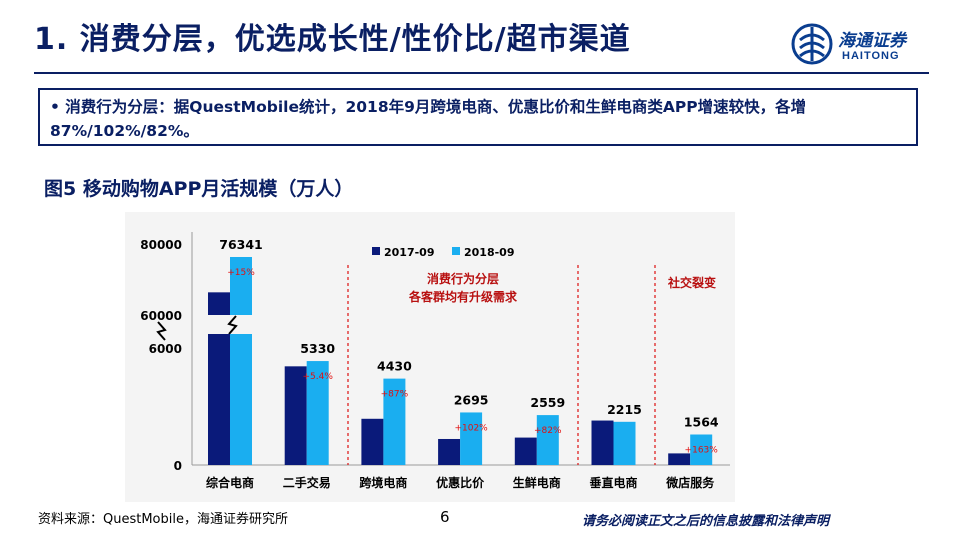 Image resolution: width=960 pixels, height=540 pixels. What do you see at coordinates (317, 377) in the screenshot?
I see `growth-label: +5.4%` at bounding box center [317, 377].